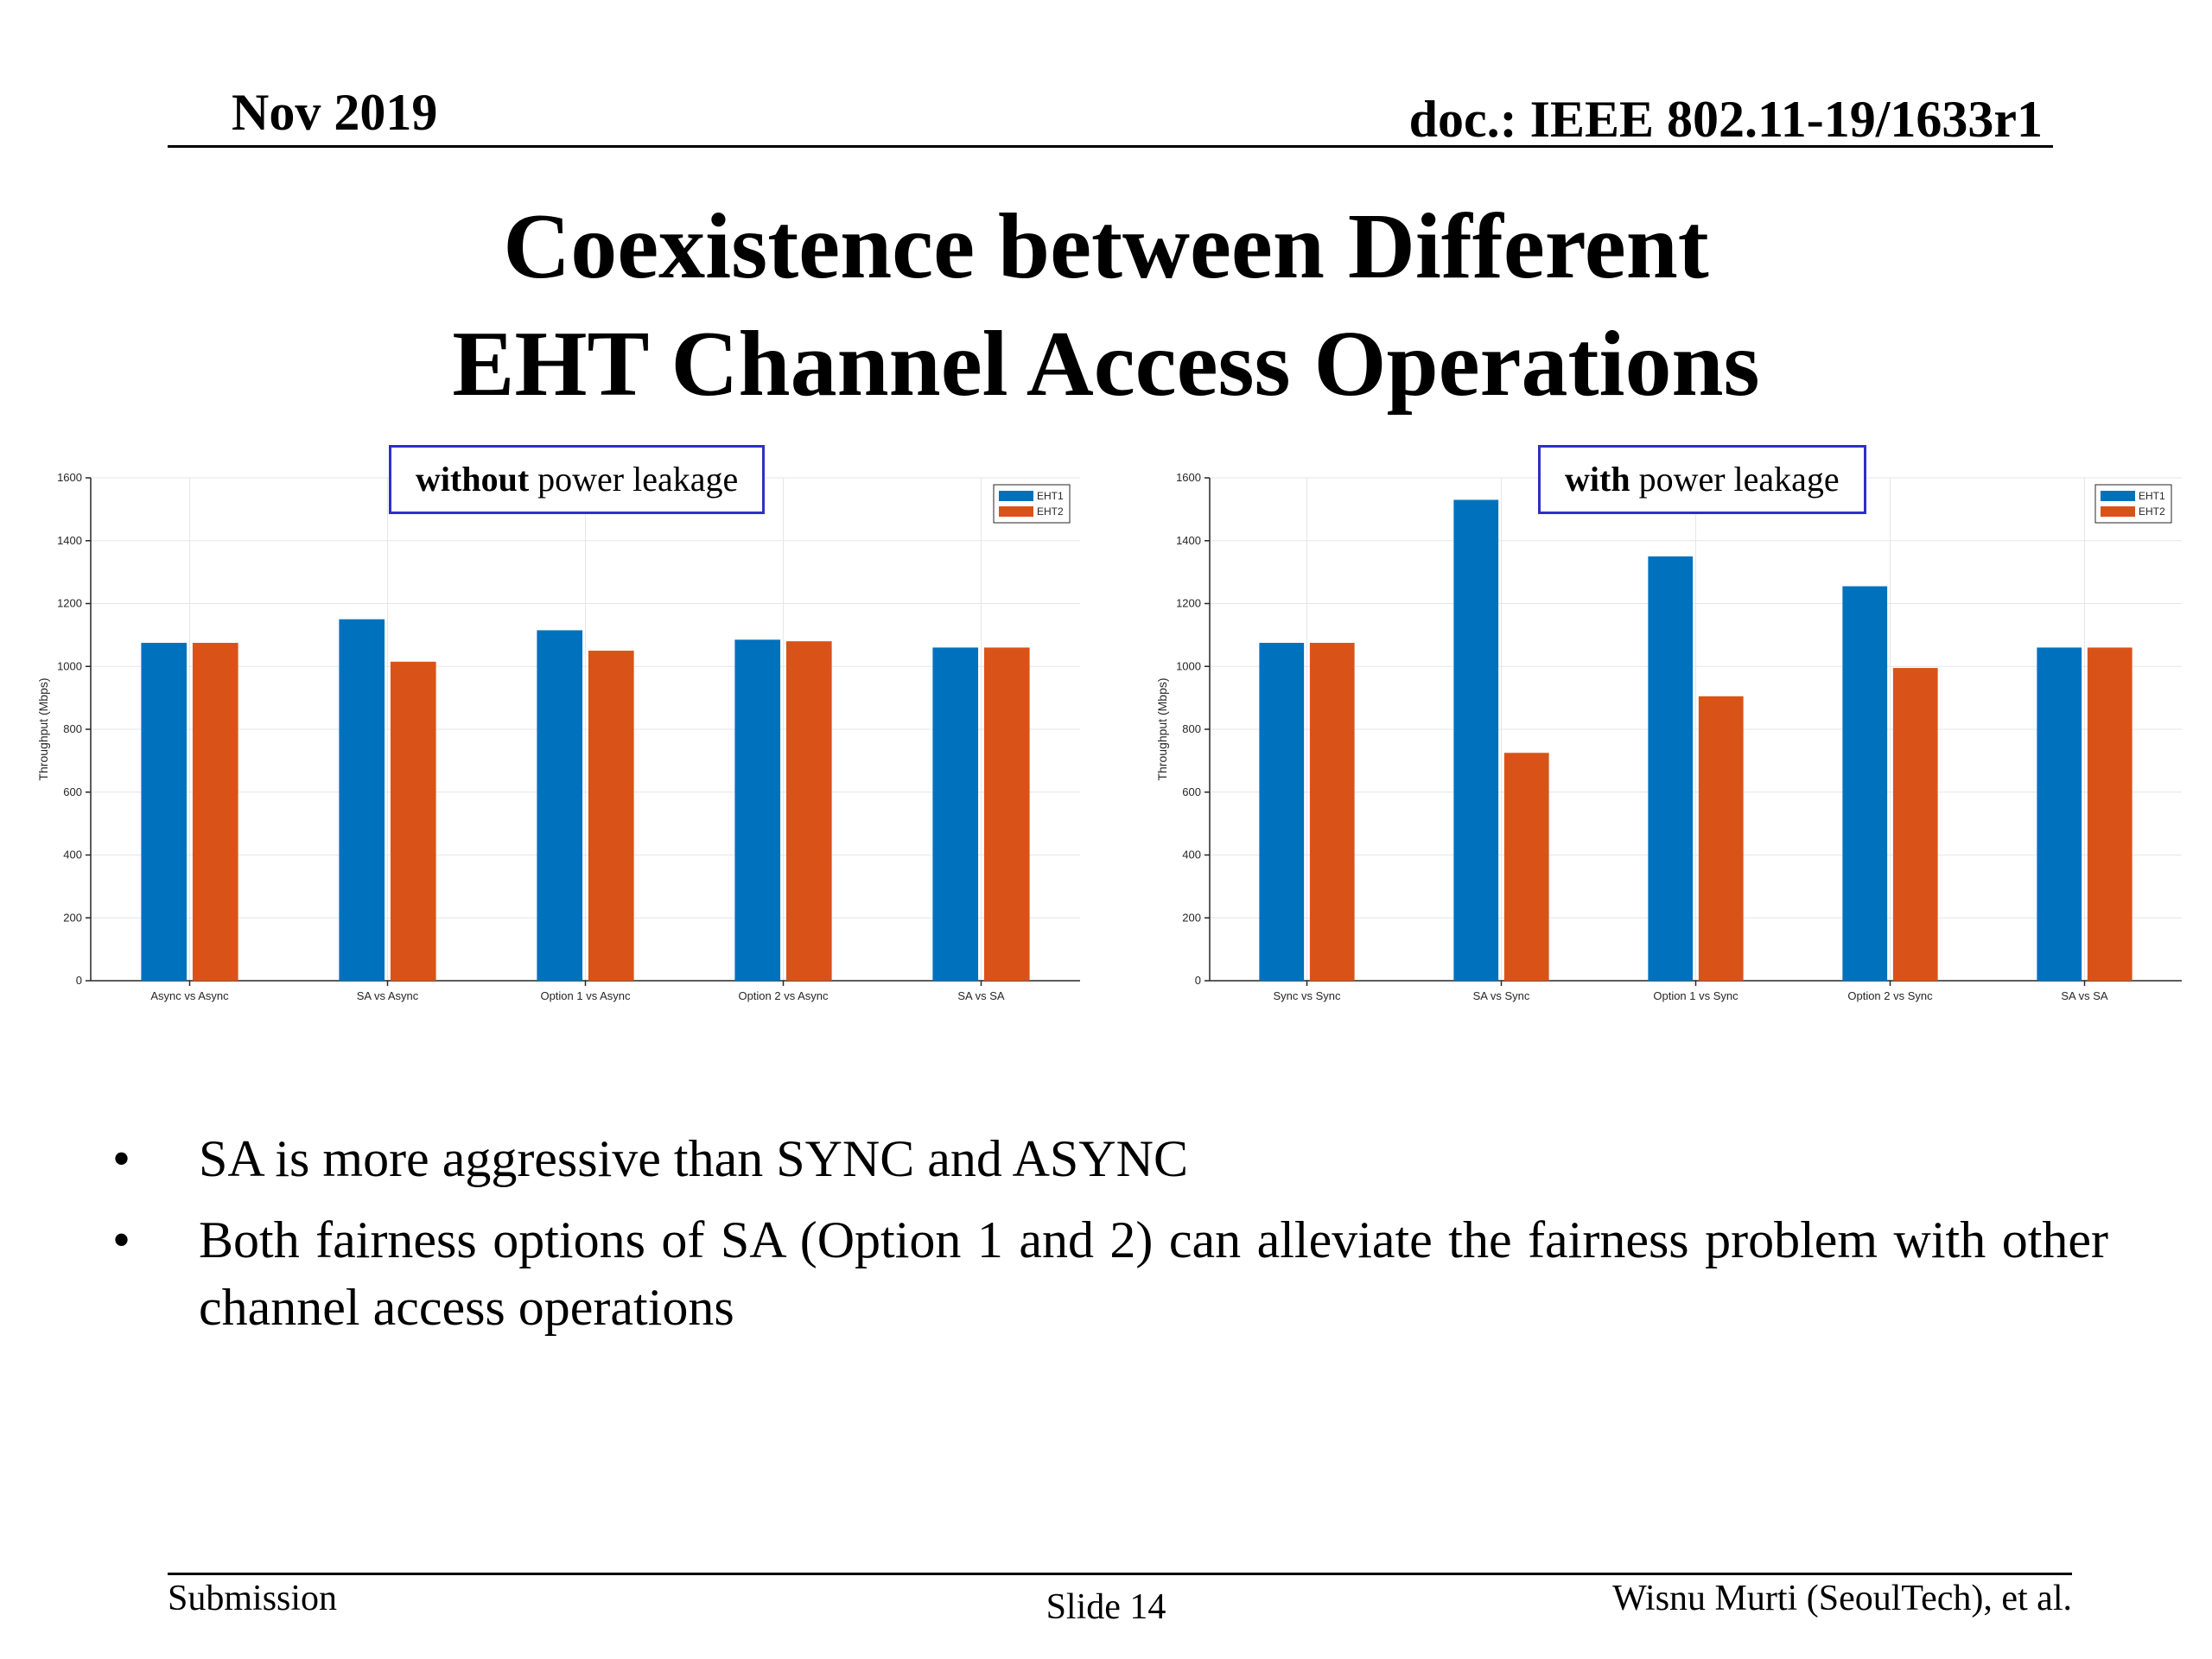 Image resolution: width=2212 pixels, height=1659 pixels. What do you see at coordinates (1890, 995) in the screenshot?
I see `x-tick-label: Option 2 vs Sync` at bounding box center [1890, 995].